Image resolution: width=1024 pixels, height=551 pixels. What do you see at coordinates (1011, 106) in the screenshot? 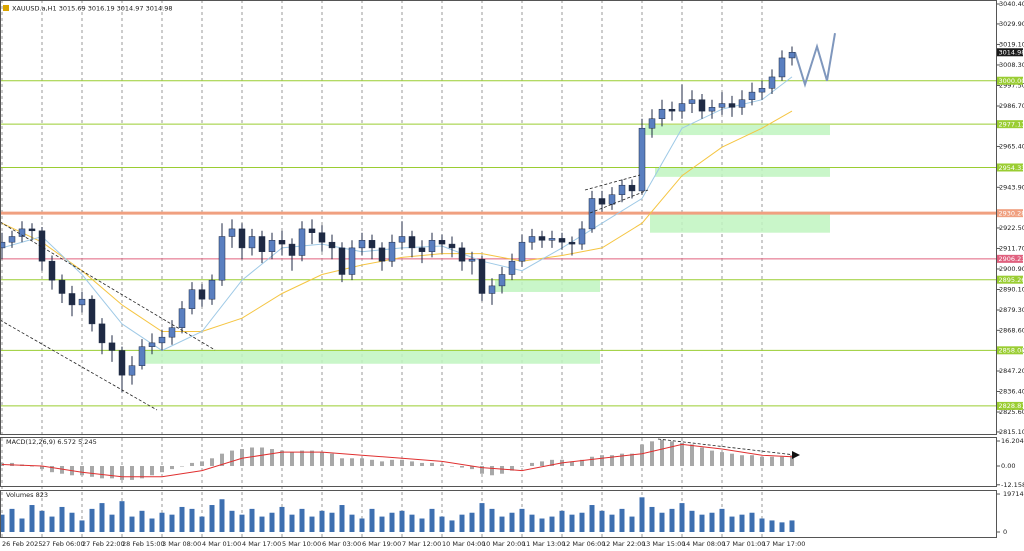
I see `y-tick-label: 2986.70` at bounding box center [1011, 106].